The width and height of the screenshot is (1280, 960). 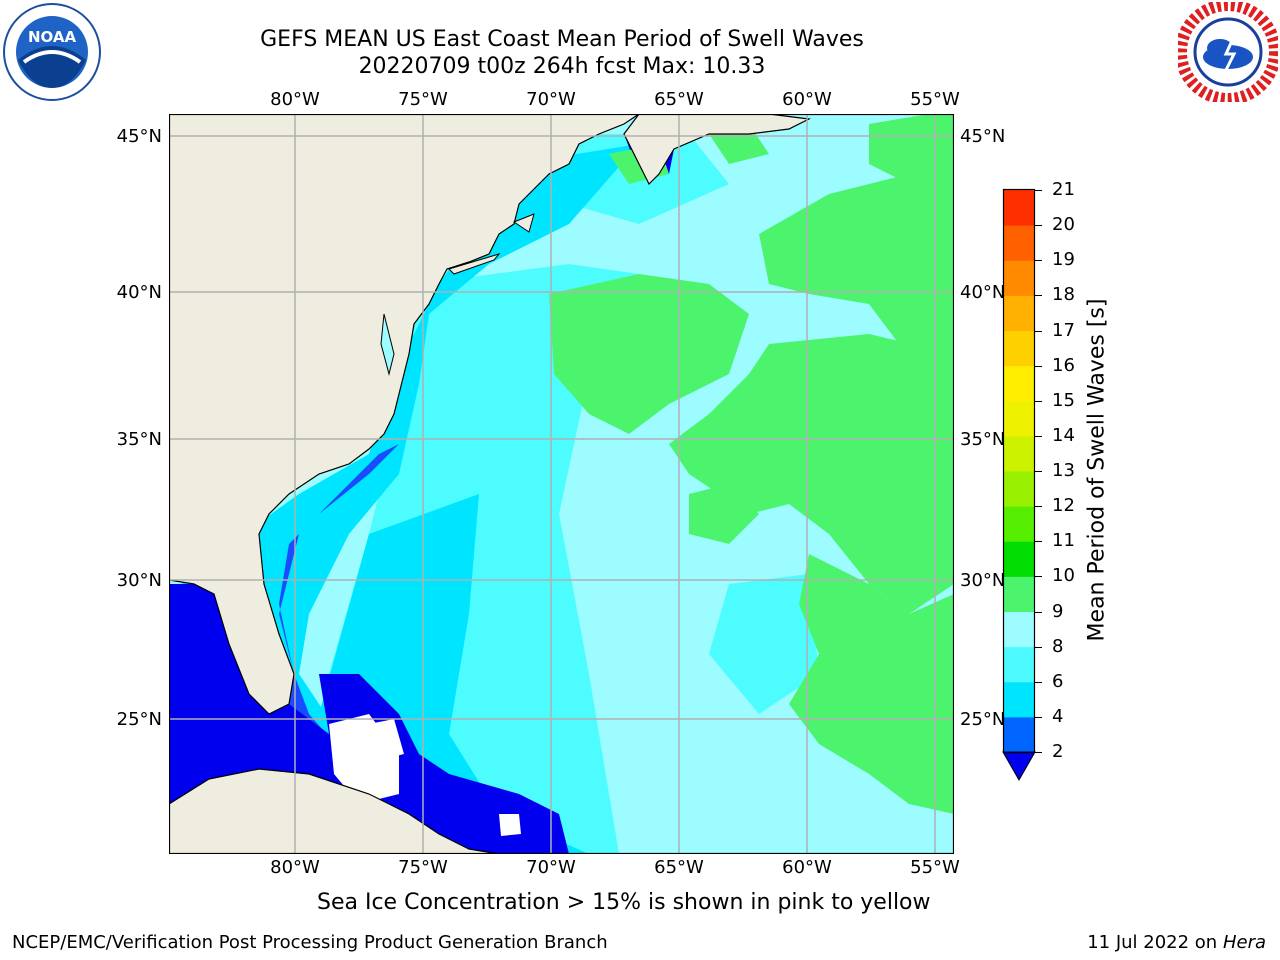 I want to click on colorbar-tick-label: 11, so click(x=1063, y=541).